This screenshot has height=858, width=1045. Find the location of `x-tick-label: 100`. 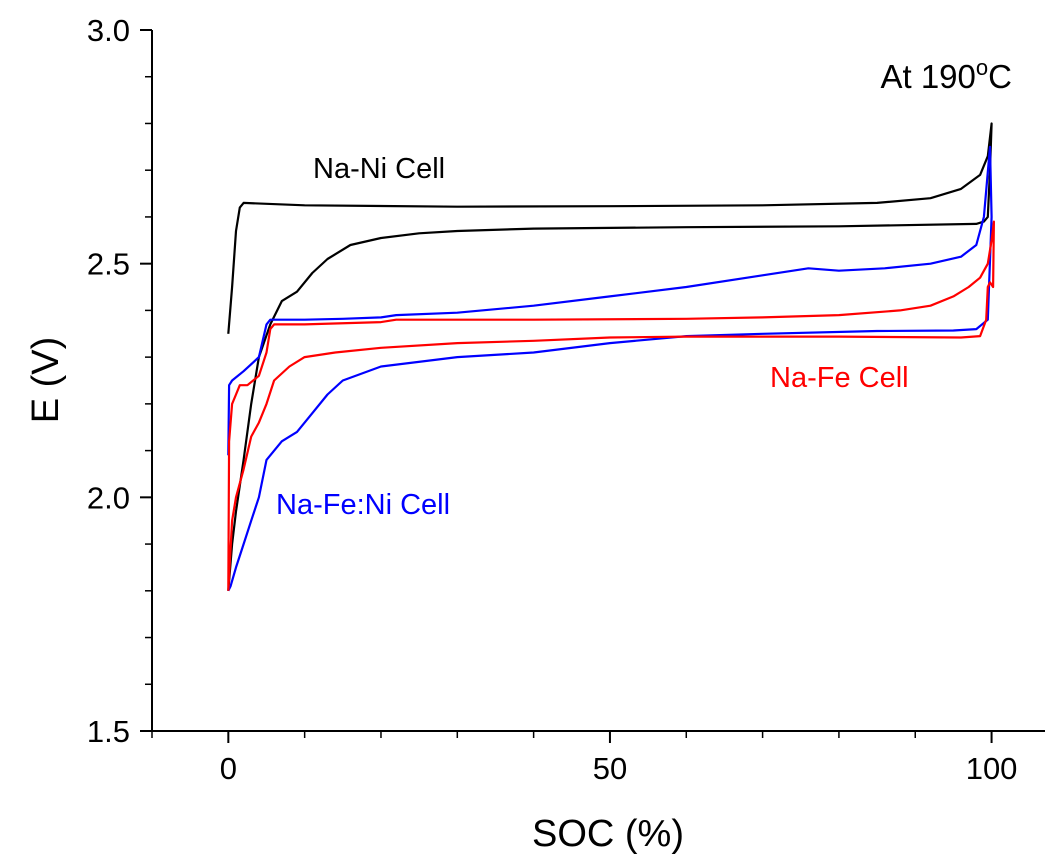

x-tick-label: 100 is located at coordinates (992, 768).